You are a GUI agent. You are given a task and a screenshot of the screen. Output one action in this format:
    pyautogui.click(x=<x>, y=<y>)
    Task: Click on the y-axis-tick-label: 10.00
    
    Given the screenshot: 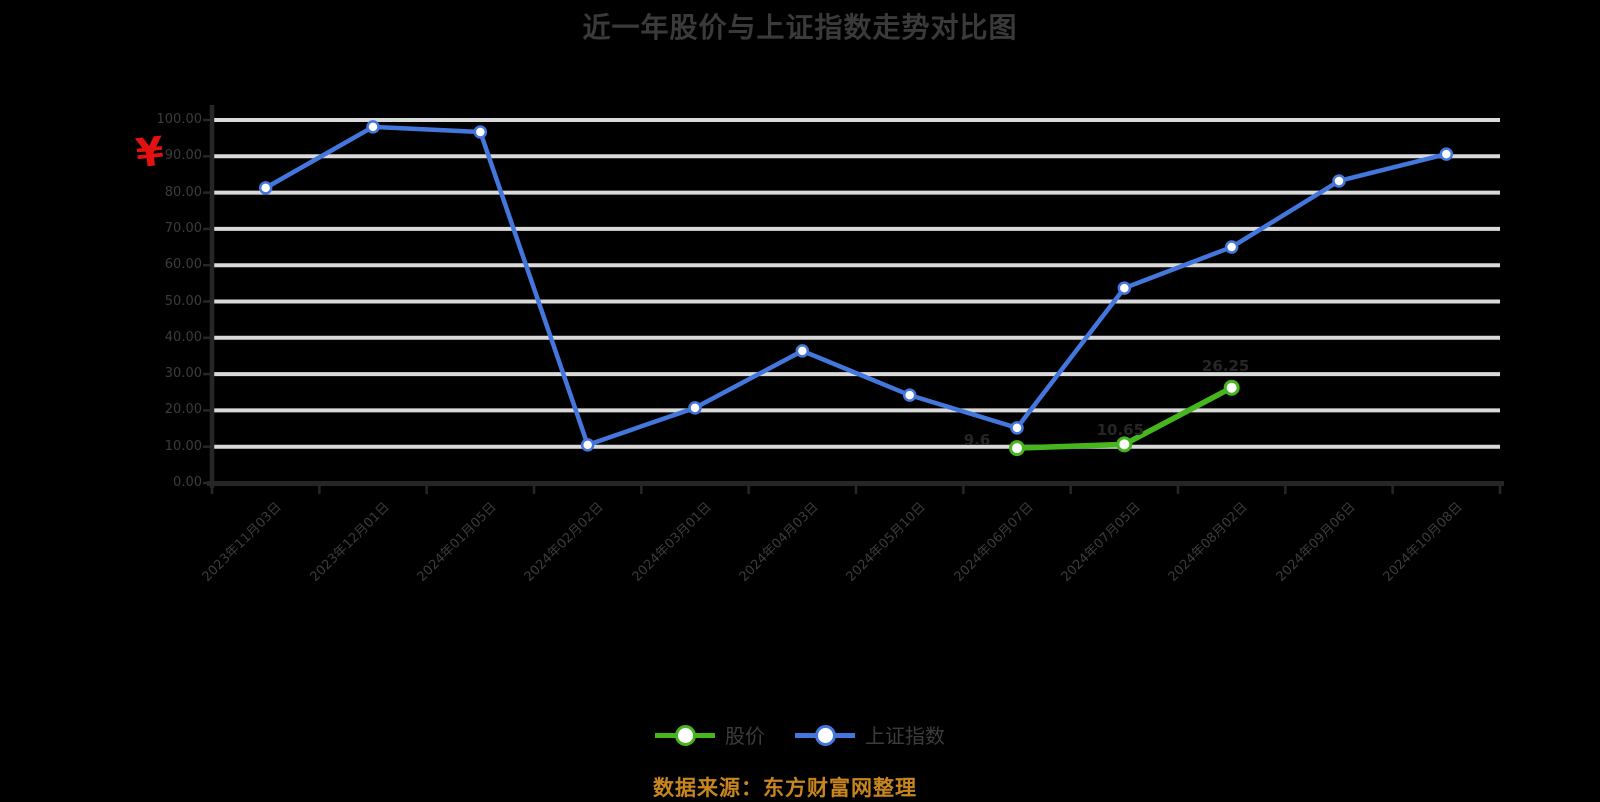 What is the action you would take?
    pyautogui.click(x=183, y=446)
    